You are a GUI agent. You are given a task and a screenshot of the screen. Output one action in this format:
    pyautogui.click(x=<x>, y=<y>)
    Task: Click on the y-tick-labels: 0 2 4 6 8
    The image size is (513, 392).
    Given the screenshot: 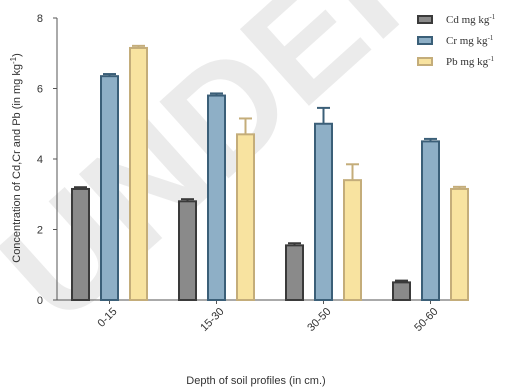 What is the action you would take?
    pyautogui.click(x=40, y=160)
    